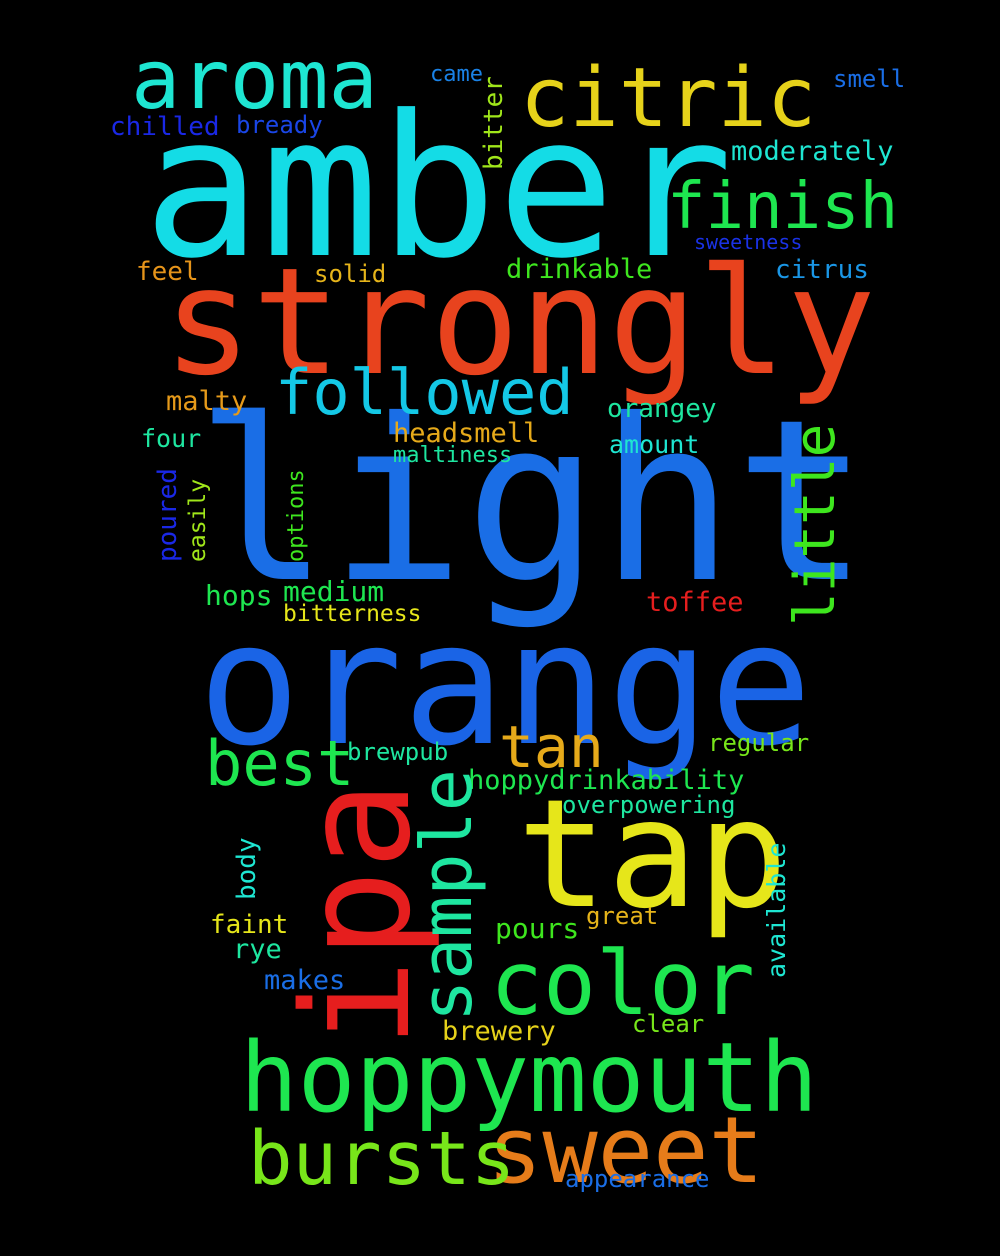 The image size is (1000, 1256). Describe the element at coordinates (652, 855) in the screenshot. I see `word-tap: tap` at that location.